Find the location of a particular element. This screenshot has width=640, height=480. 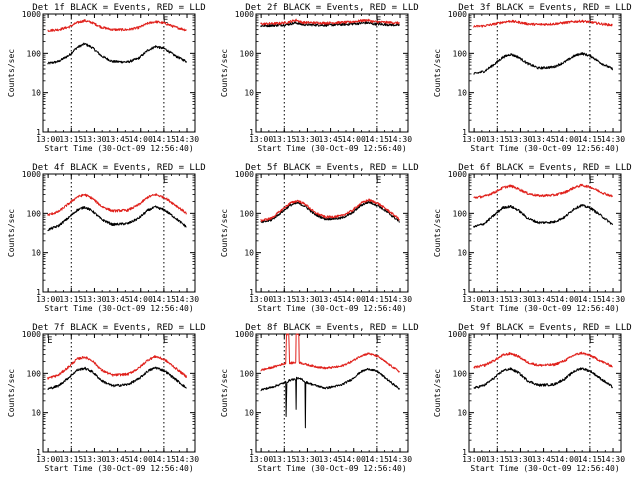

panel-title: Det 2f BLACK = Events, RED = LLD is located at coordinates (331, 8).